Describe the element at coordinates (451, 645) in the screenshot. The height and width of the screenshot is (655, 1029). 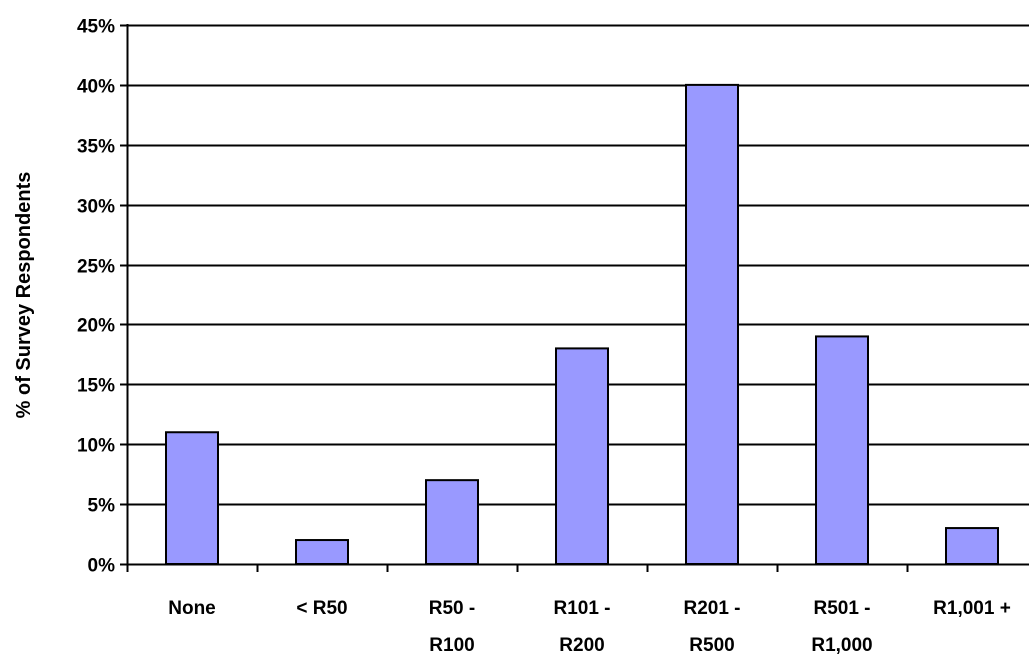
I see `x-tick-label: R100` at that location.